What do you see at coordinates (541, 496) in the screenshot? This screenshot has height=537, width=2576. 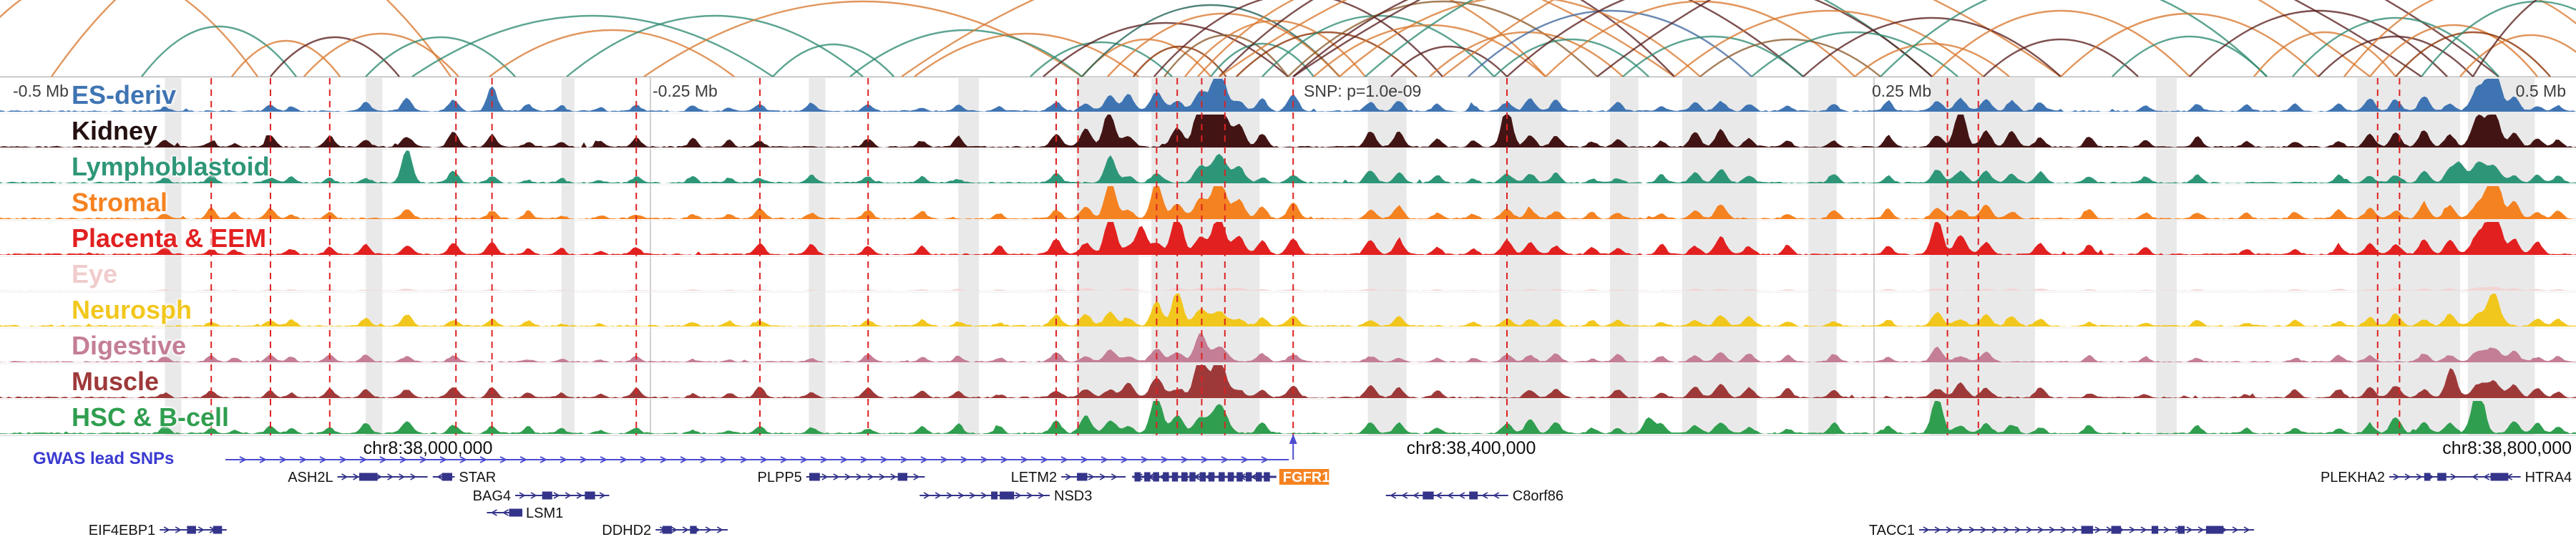 I see `gene-bag4: BAG4` at bounding box center [541, 496].